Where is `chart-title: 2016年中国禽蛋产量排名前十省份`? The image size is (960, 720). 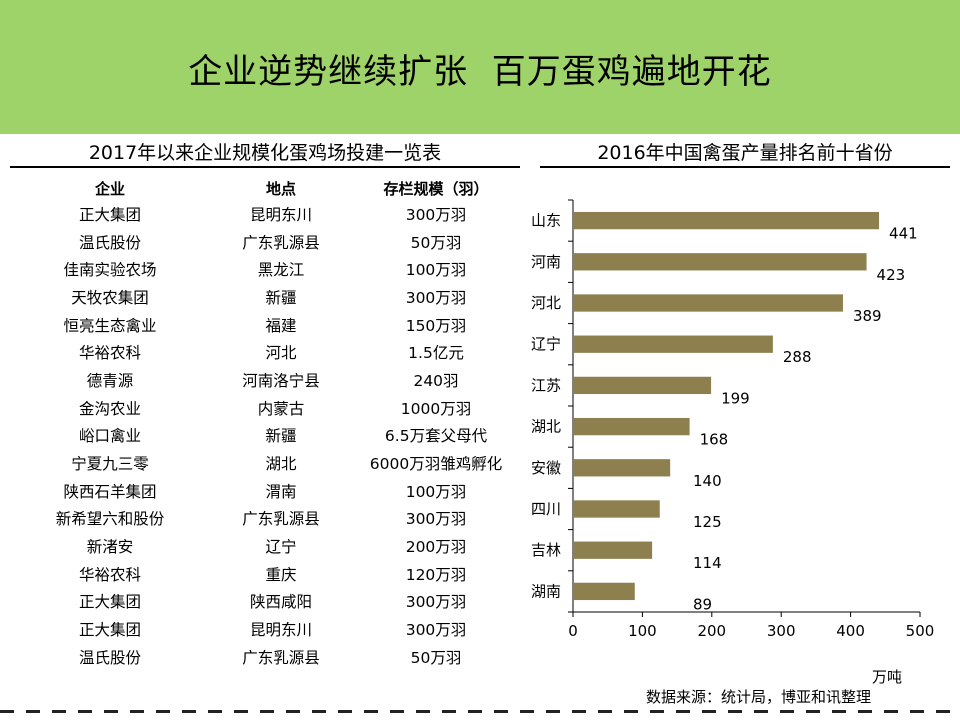 chart-title: 2016年中国禽蛋产量排名前十省份 is located at coordinates (745, 153).